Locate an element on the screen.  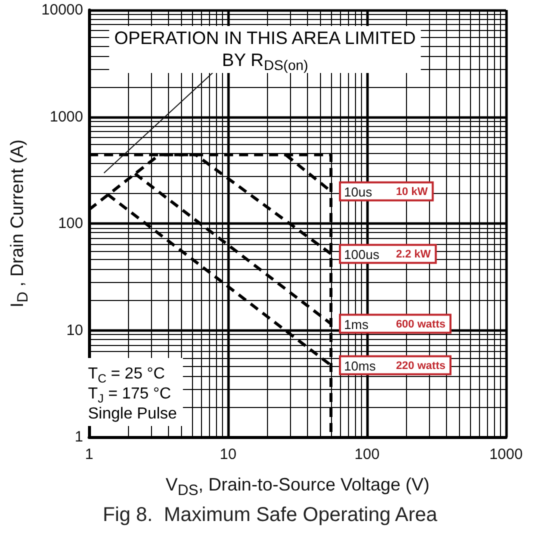
y-tick-label: 1 is located at coordinates (79, 437).